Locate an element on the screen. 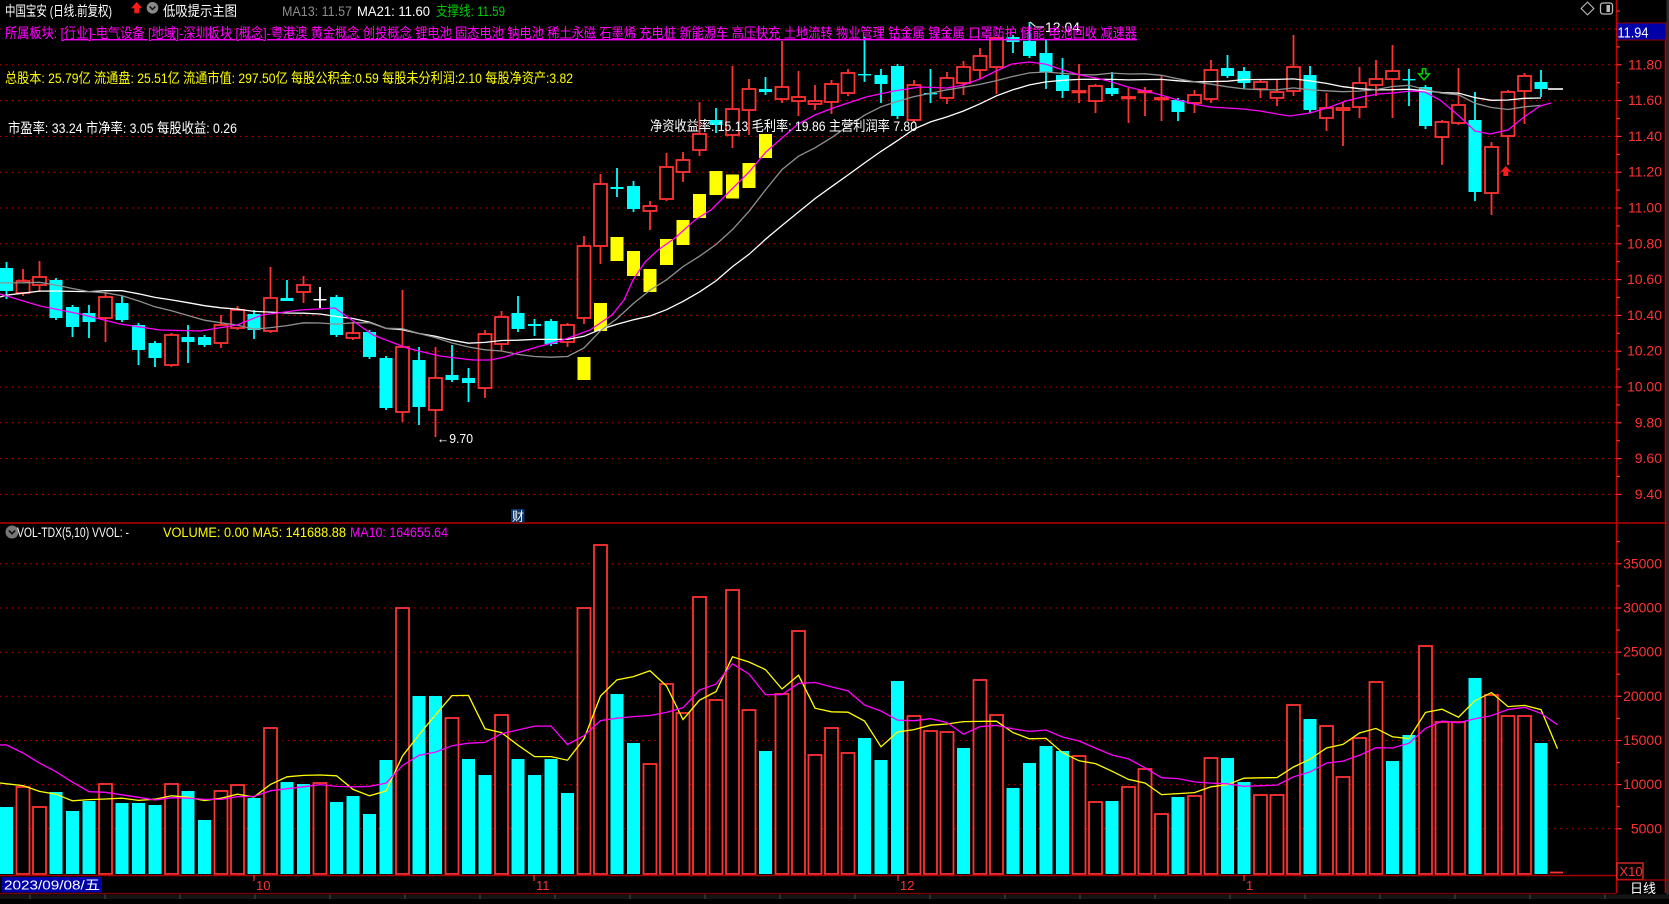  svg-text:净资收益率: 15.13 毛利率: 19.86 主营利润率: 净资收益率: 15.13 毛利率: 19.86 主营利润率 7.80 is located at coordinates (783, 126).